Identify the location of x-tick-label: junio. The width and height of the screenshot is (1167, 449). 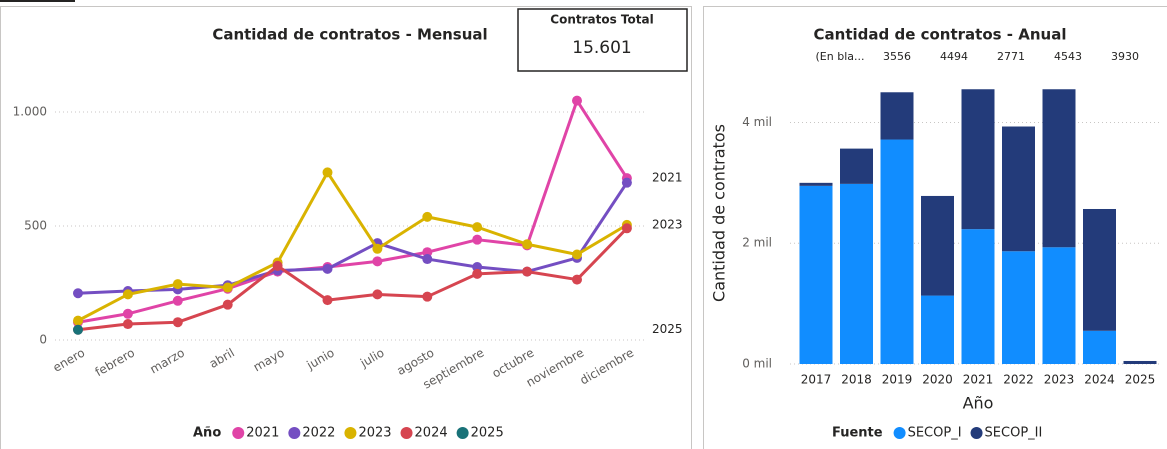
(320, 359).